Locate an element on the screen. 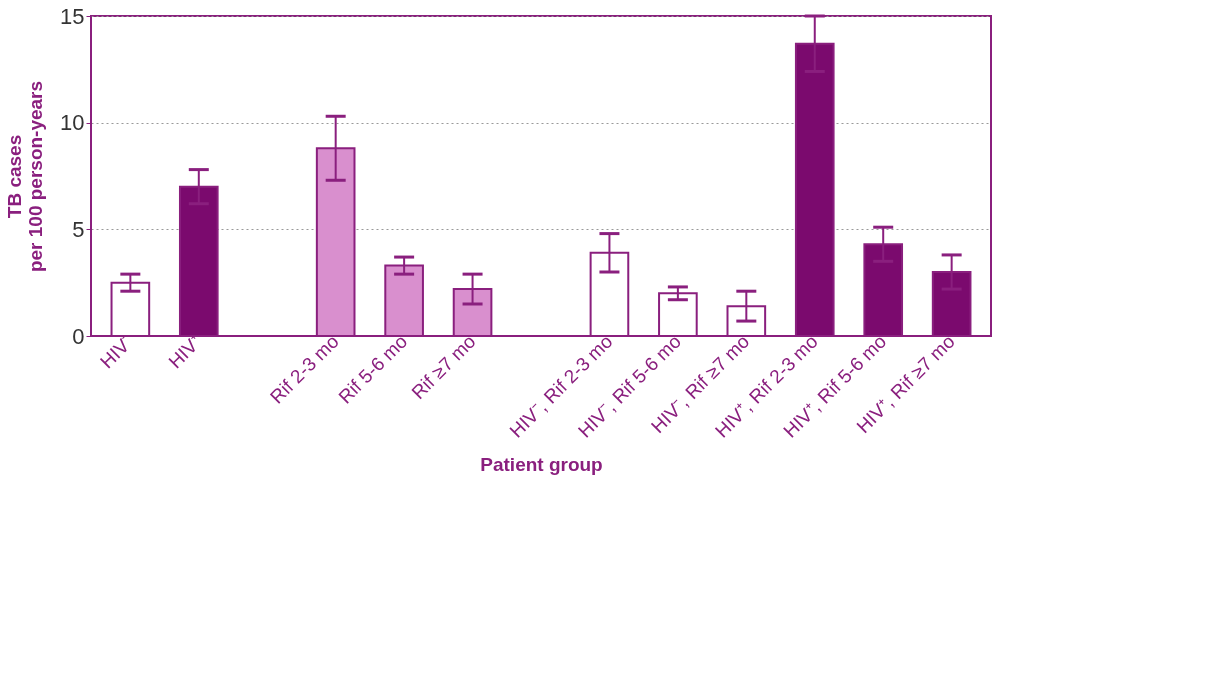 The image size is (1223, 676). x-tick-label: HIV⁺ is located at coordinates (185, 351).